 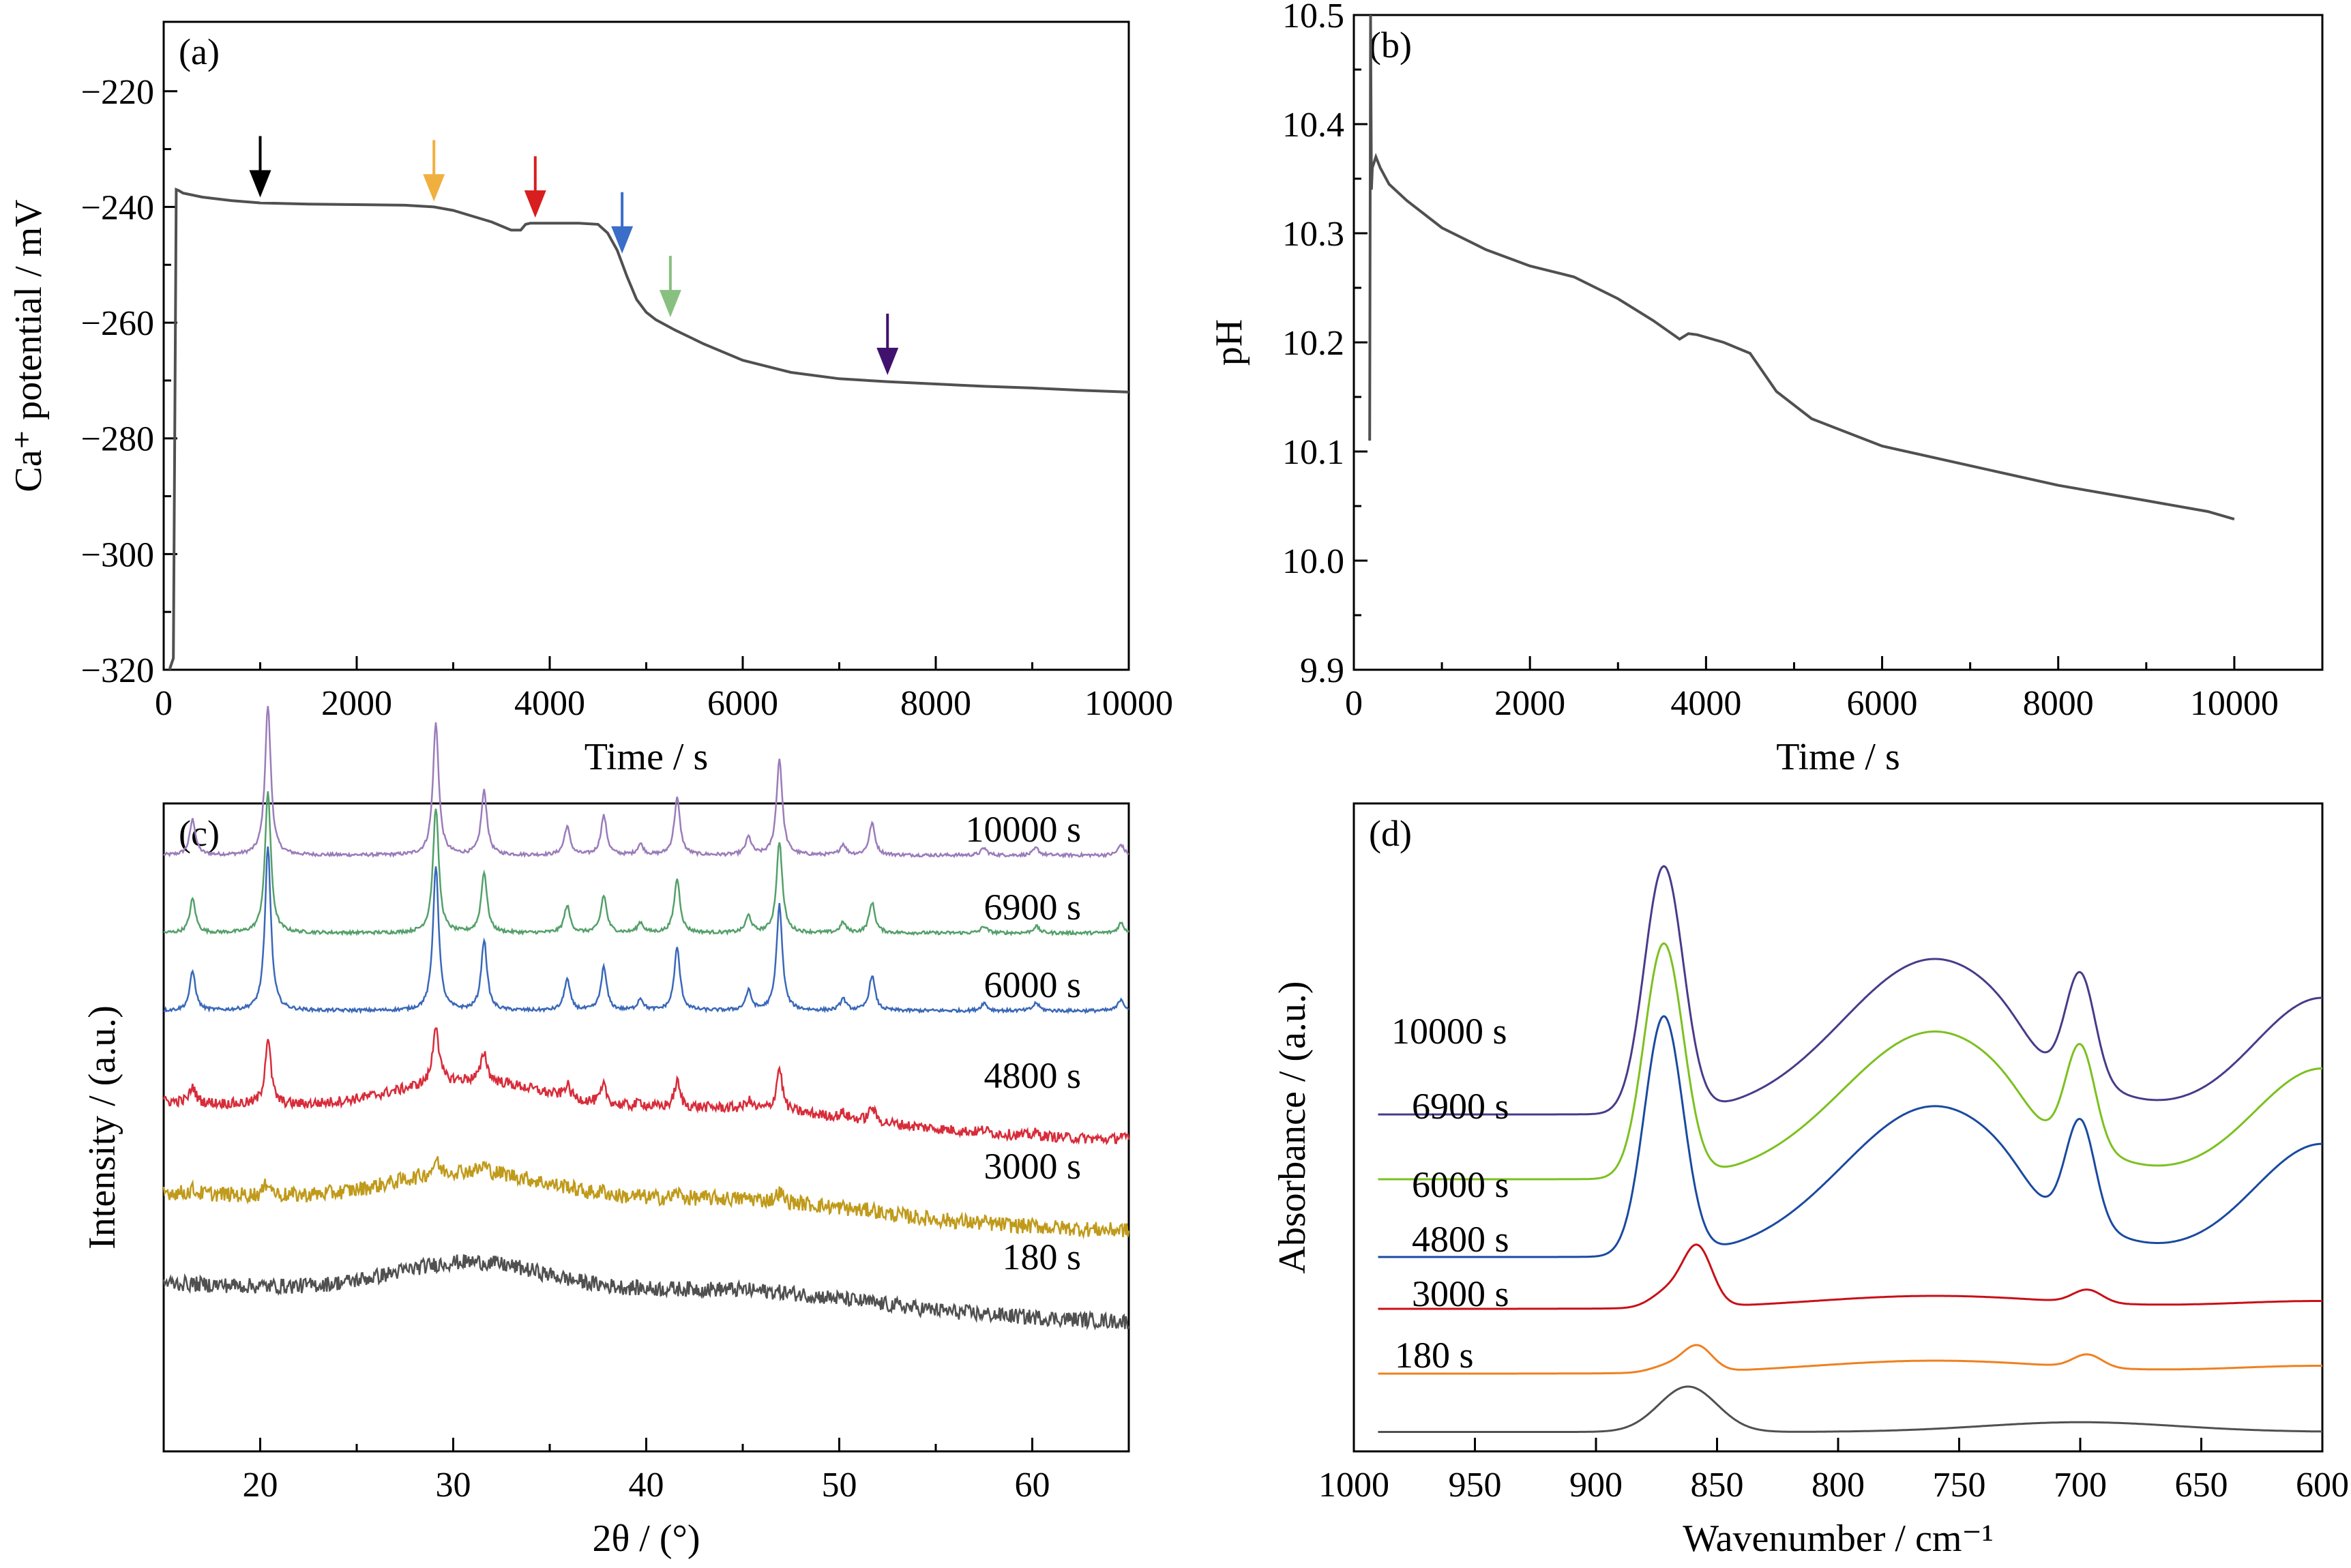 What do you see at coordinates (2202, 1485) in the screenshot?
I see `x-tick-label: 650` at bounding box center [2202, 1485].